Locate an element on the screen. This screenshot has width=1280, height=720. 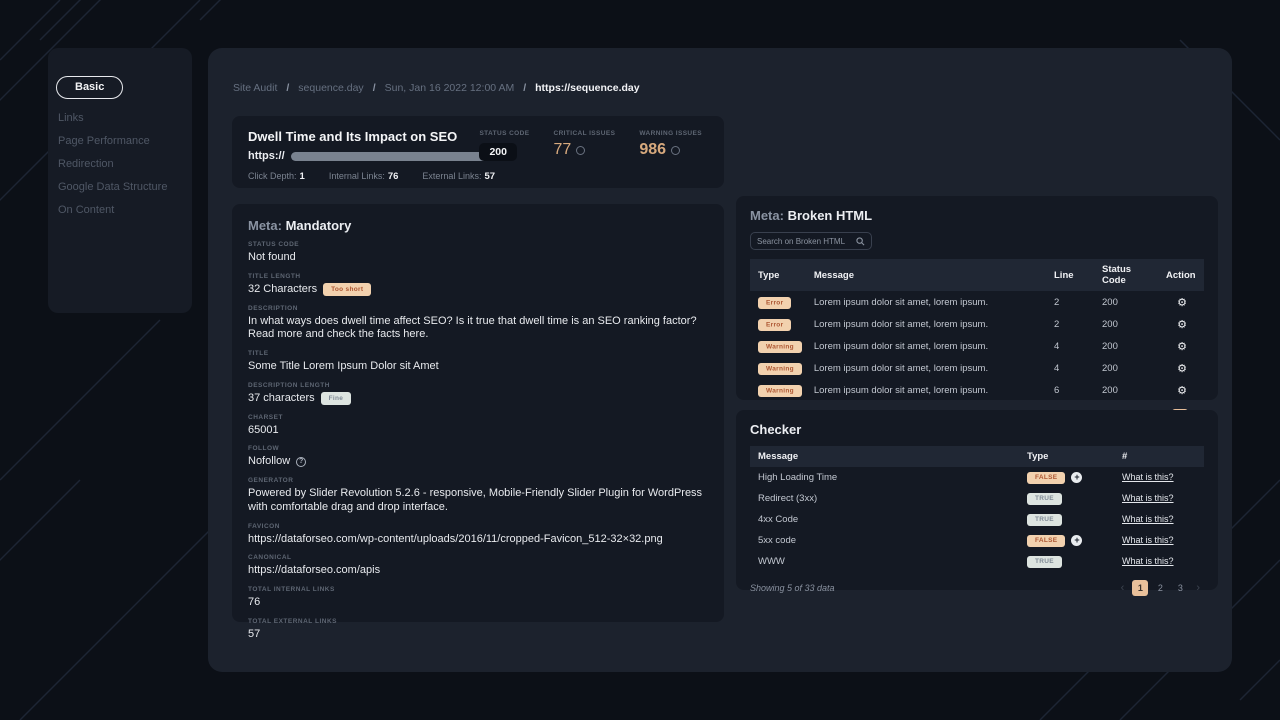
breadcrumb-date: Sun, Jan 16 2022 12:00 AM is located at coordinates (449, 88).